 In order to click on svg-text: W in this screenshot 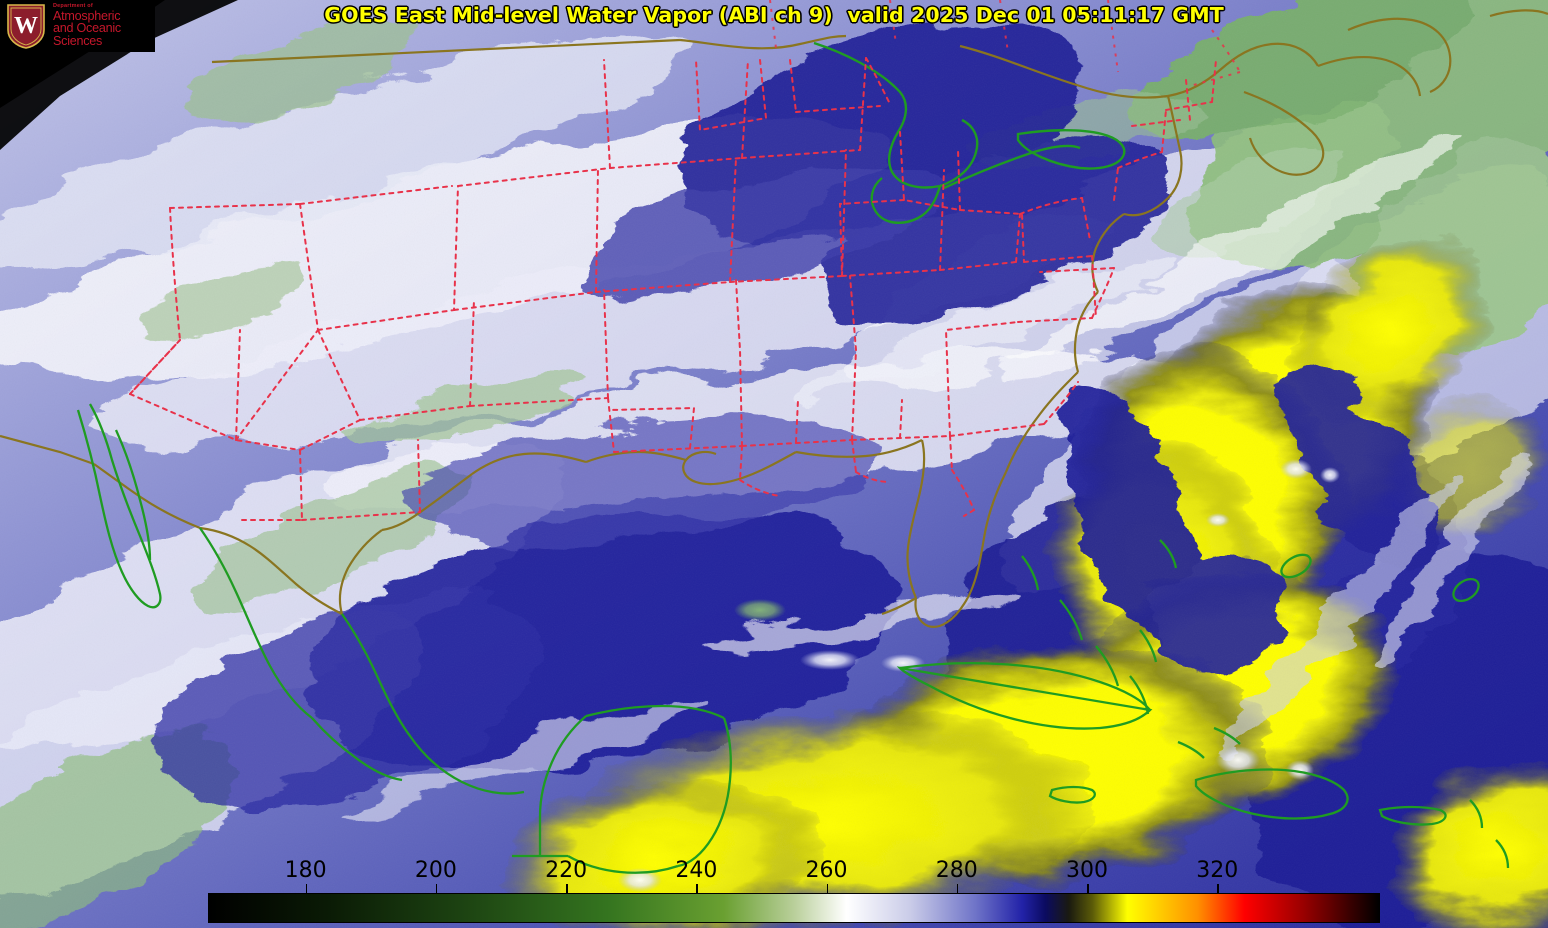, I will do `click(26, 26)`.